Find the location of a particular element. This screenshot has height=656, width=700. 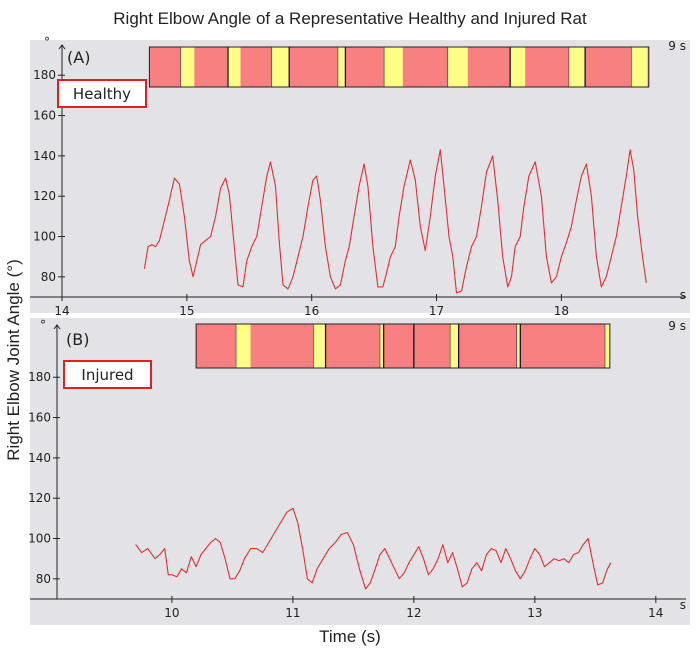

y-axis-label-wrap: Right Elbow Joint Angle (°) is located at coordinates (14, 360).